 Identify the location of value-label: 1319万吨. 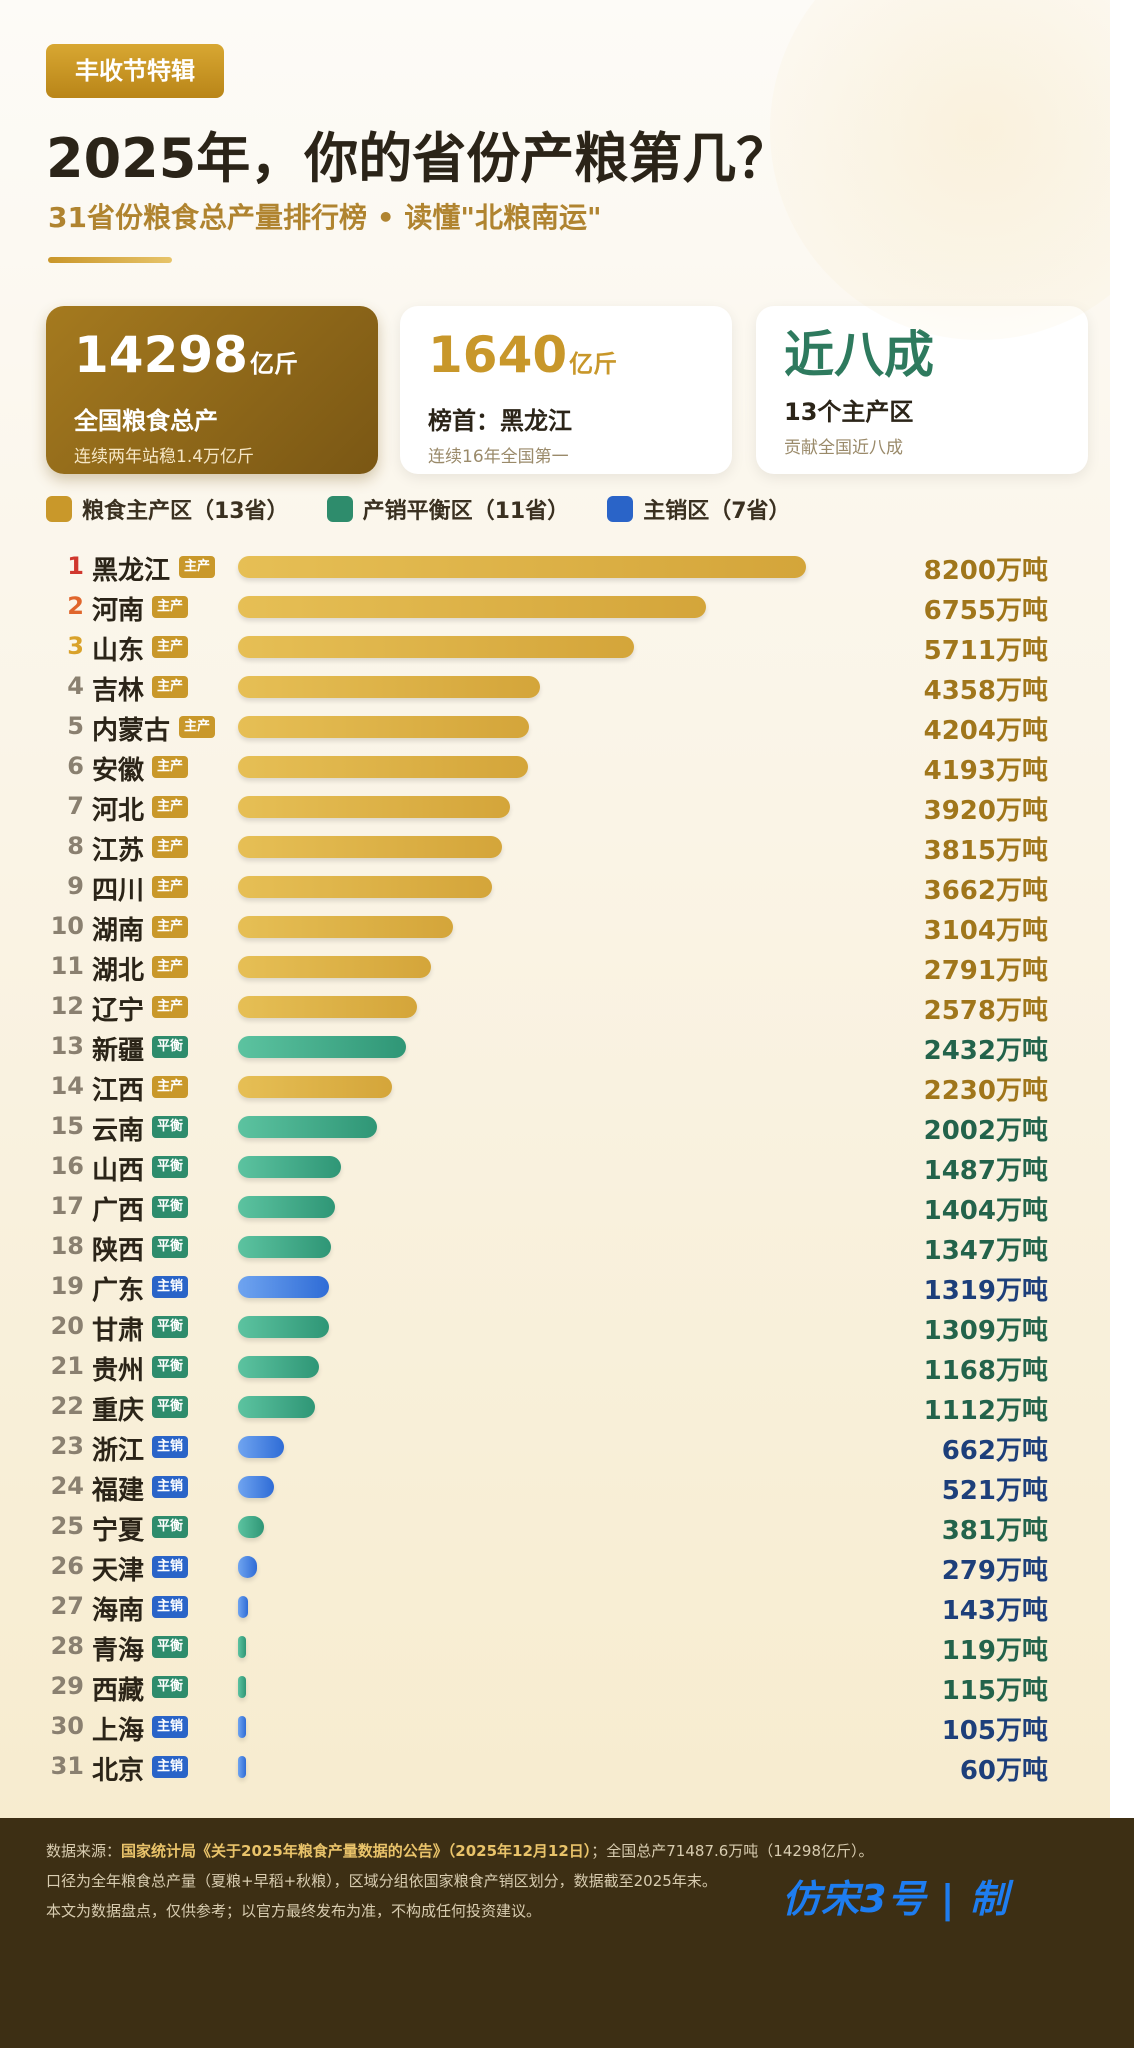
(985, 1291).